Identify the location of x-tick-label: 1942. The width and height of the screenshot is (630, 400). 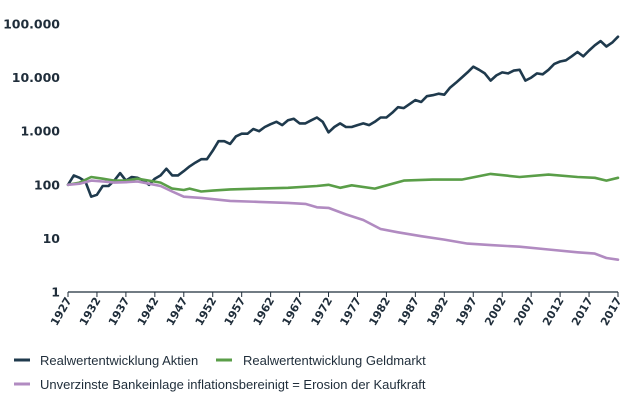
(148, 311).